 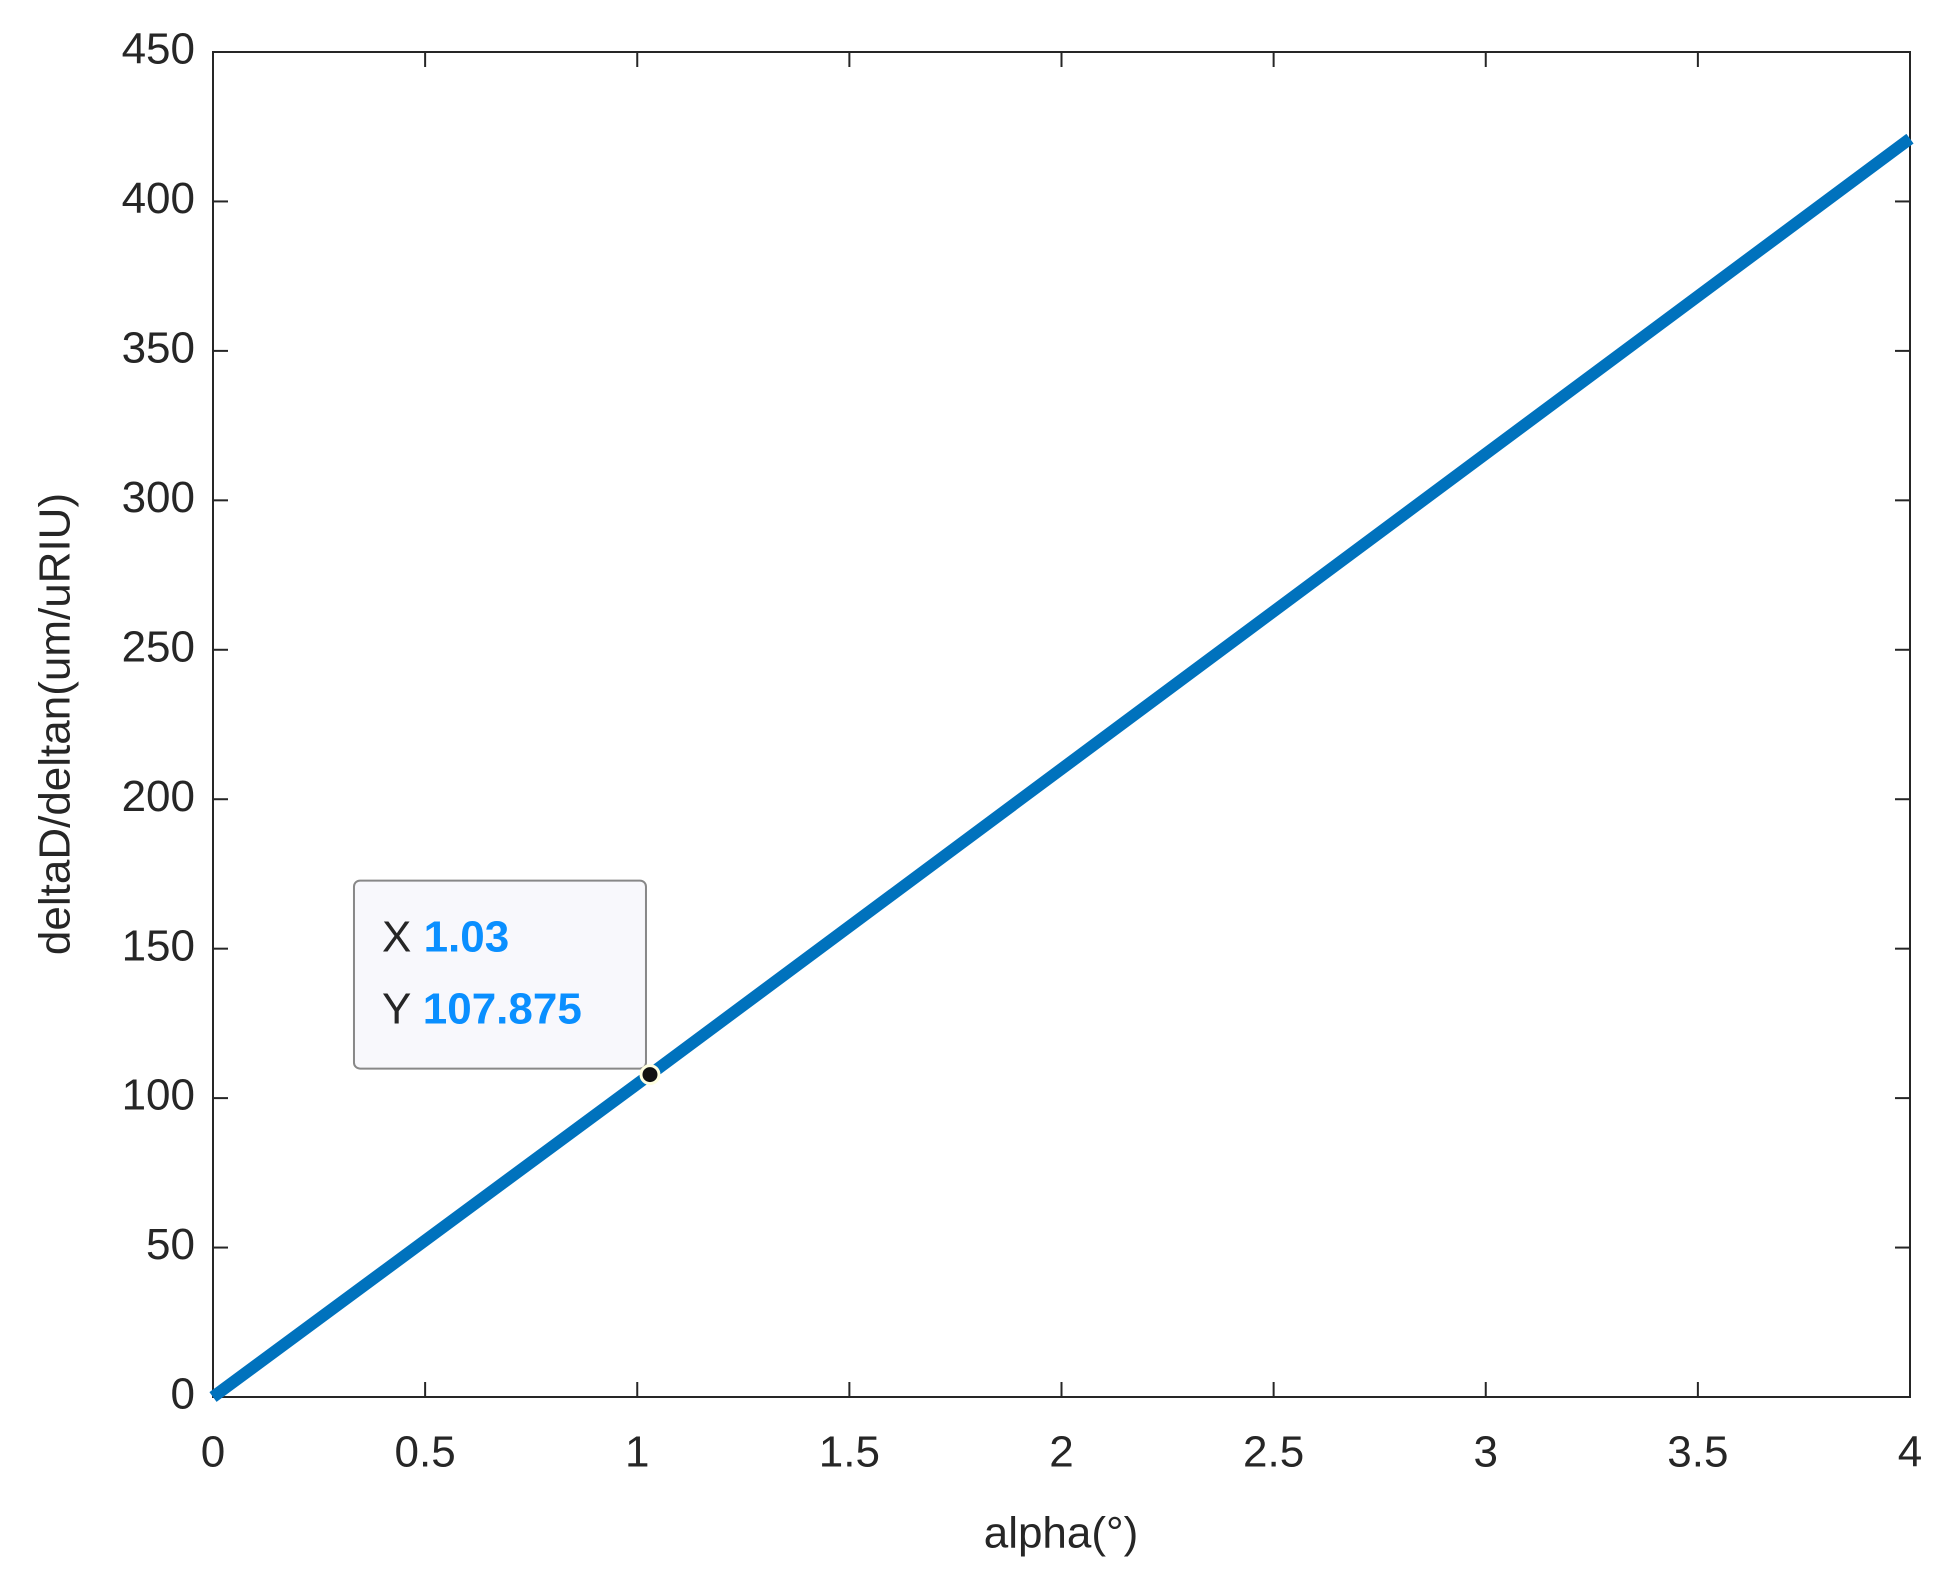 I want to click on x-tick-label: 0, so click(x=213, y=1452).